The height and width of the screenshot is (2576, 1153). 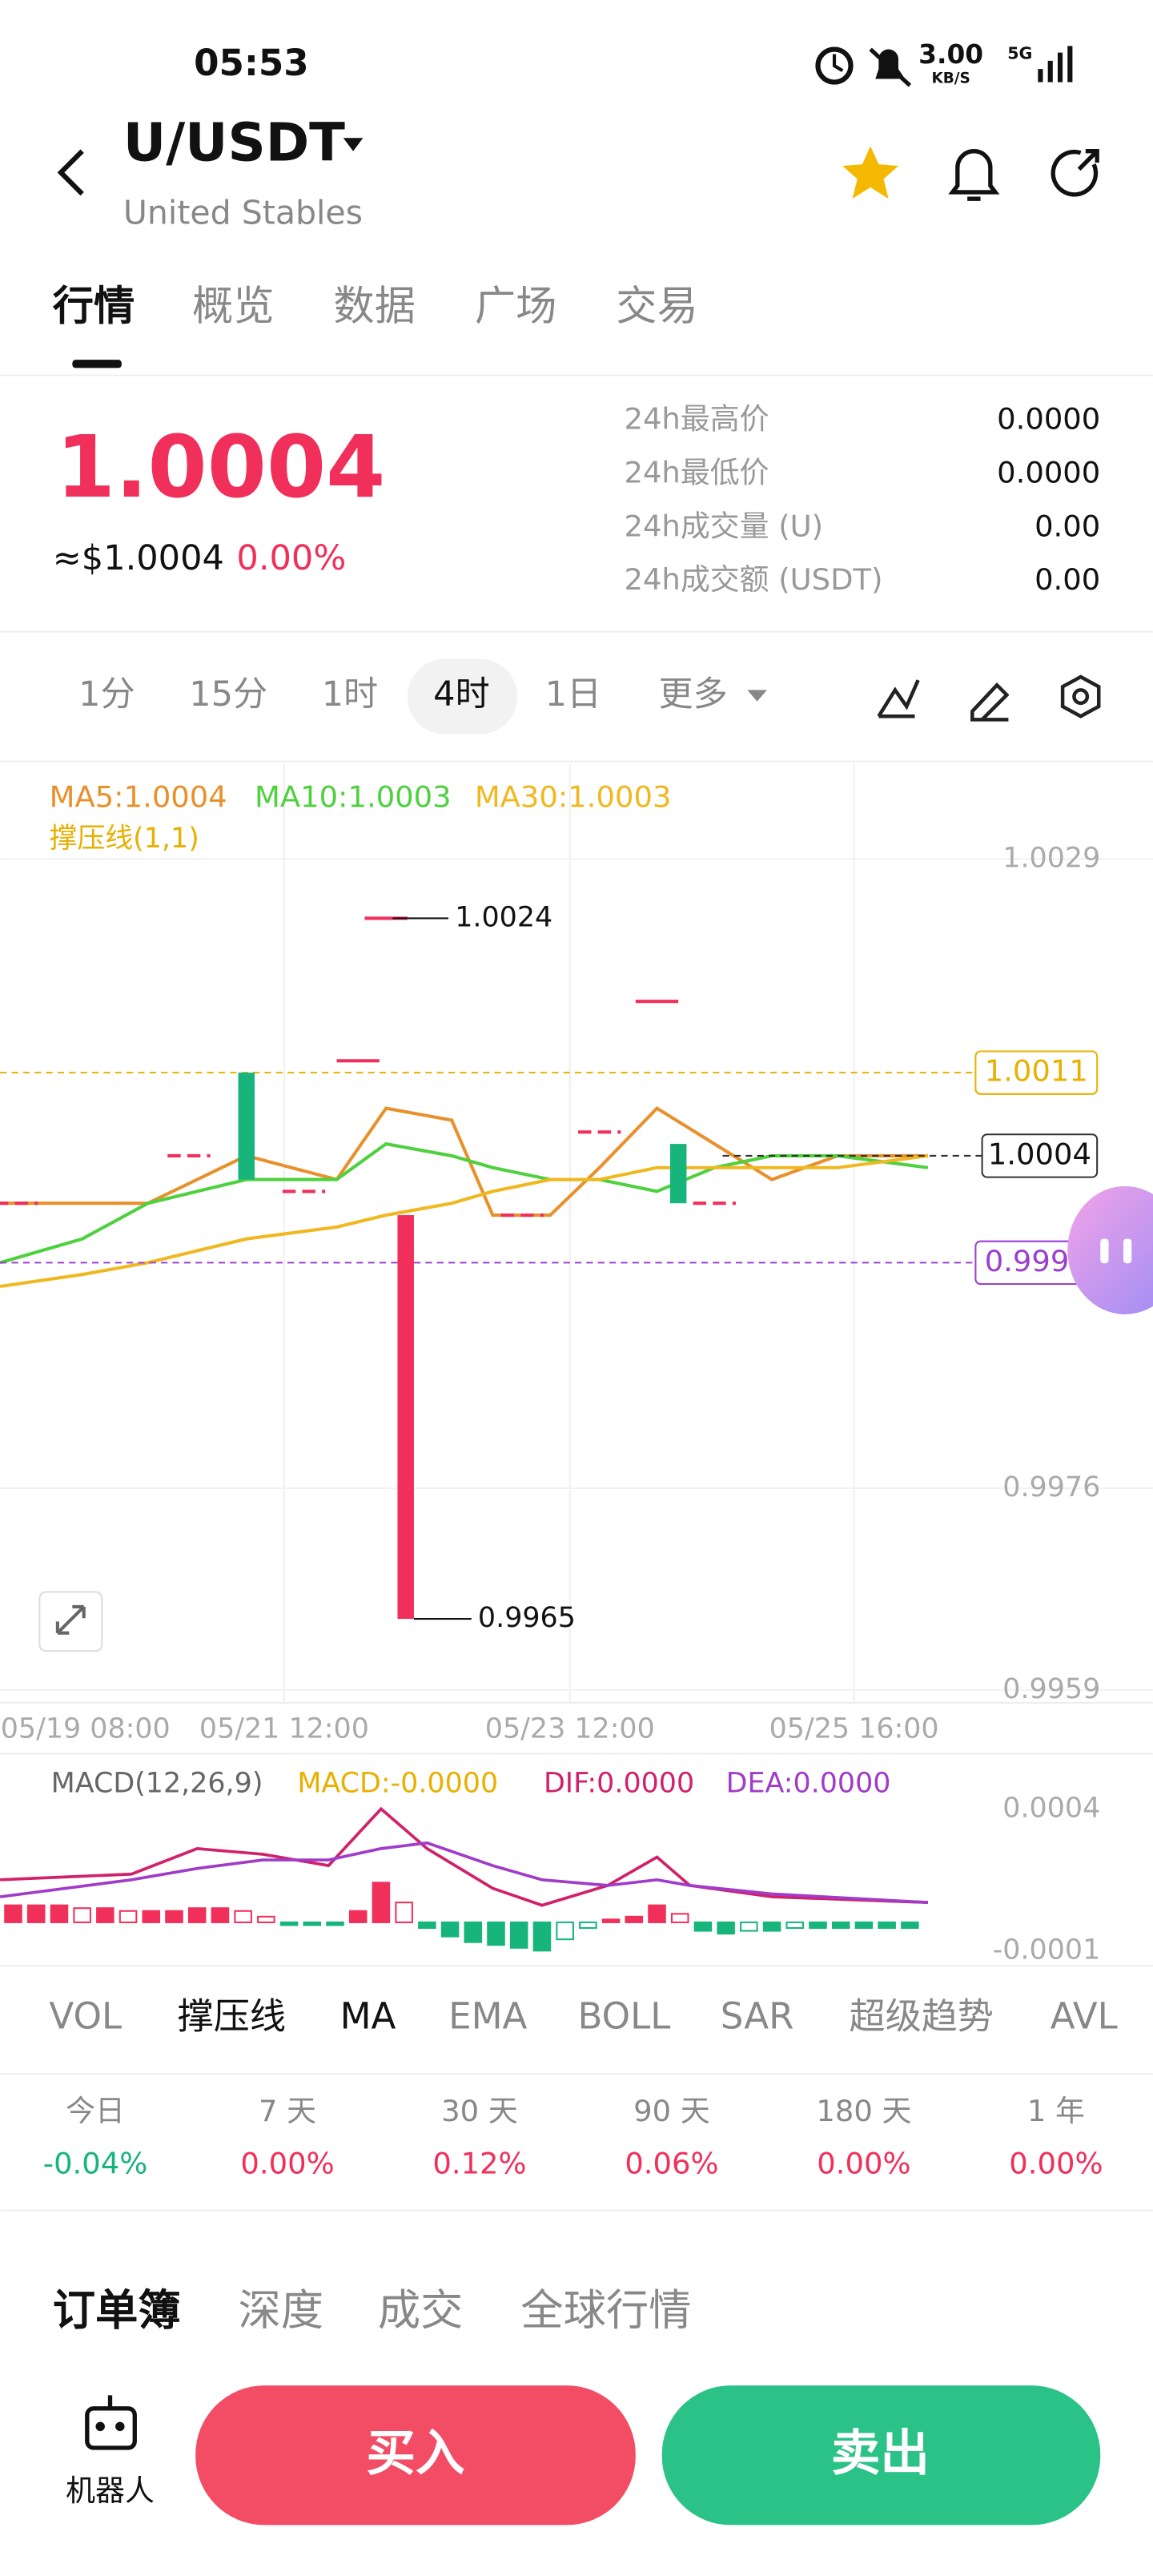 What do you see at coordinates (1049, 472) in the screenshot?
I see `stat-value: 0.0000` at bounding box center [1049, 472].